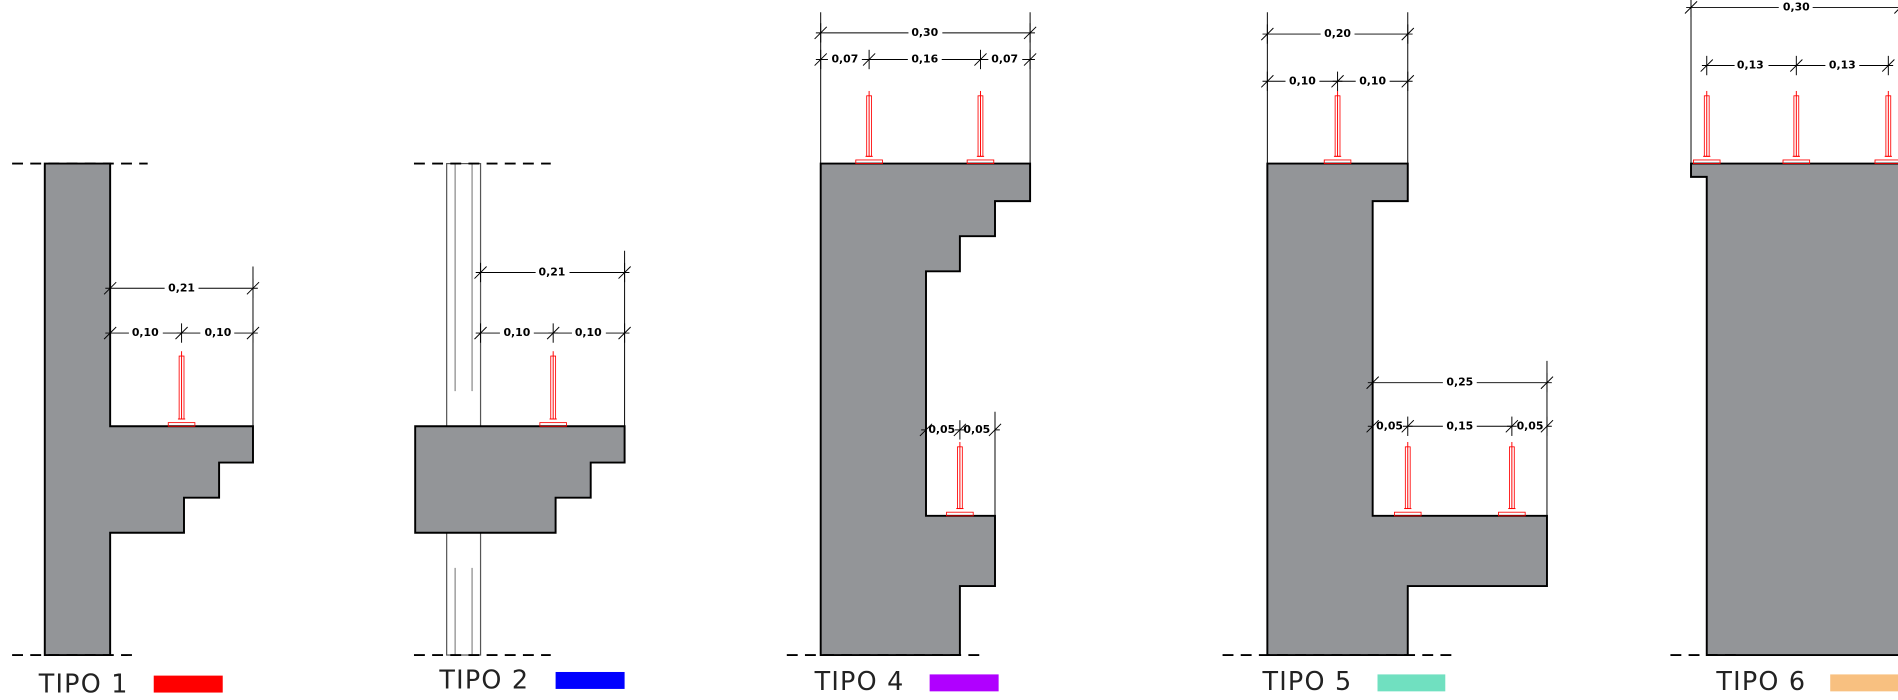 This screenshot has height=700, width=1898. Describe the element at coordinates (1896, 11) in the screenshot. I see `dimension-line` at that location.